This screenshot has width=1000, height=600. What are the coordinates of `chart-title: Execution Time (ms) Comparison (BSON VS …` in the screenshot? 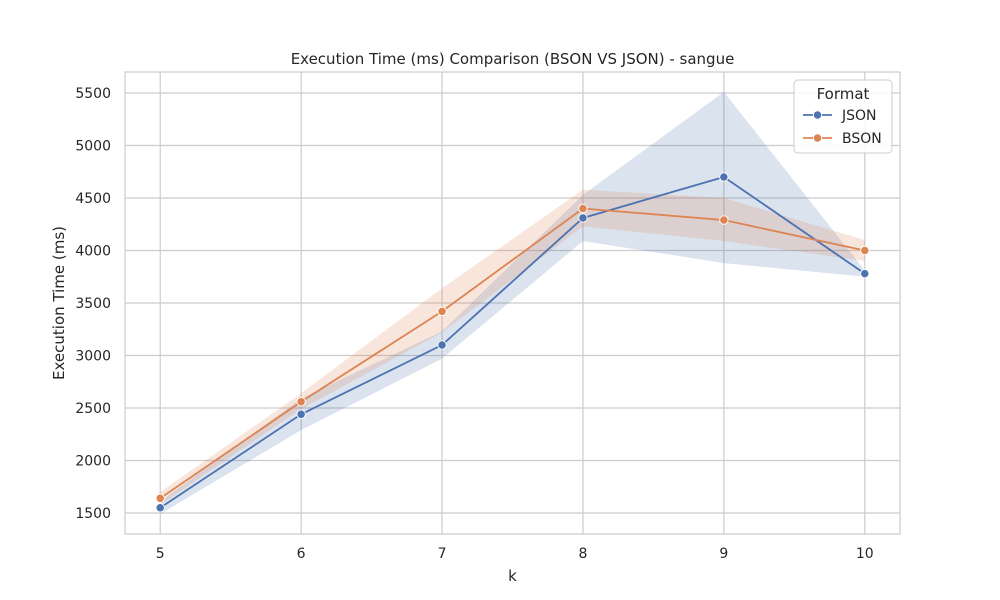 It's located at (513, 59).